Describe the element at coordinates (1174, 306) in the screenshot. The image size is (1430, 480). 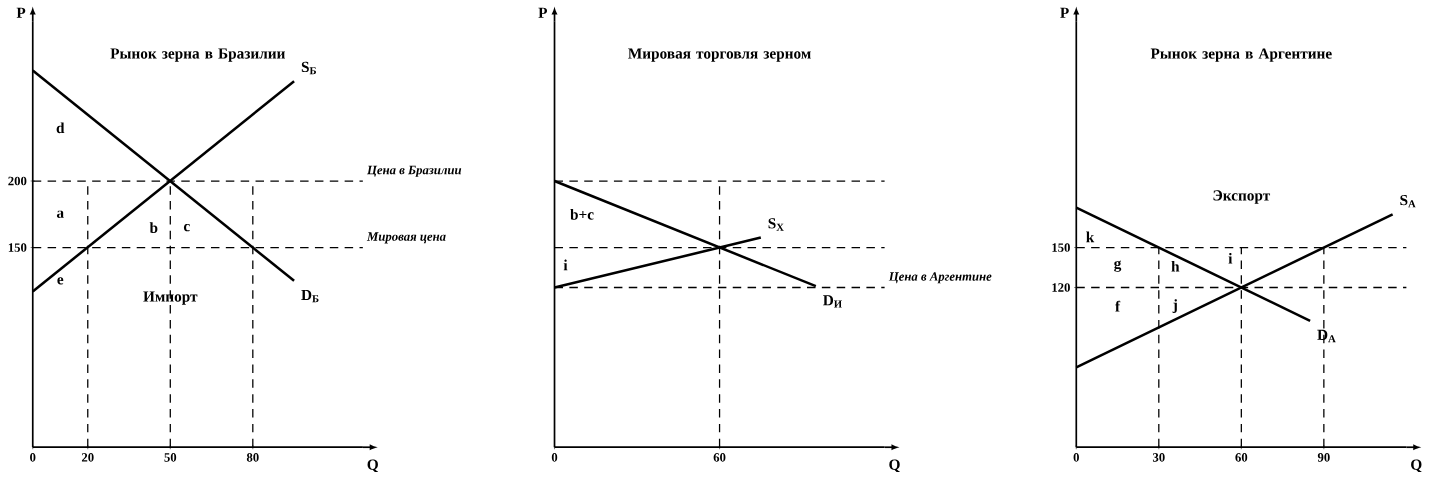
I see `annotation: j` at that location.